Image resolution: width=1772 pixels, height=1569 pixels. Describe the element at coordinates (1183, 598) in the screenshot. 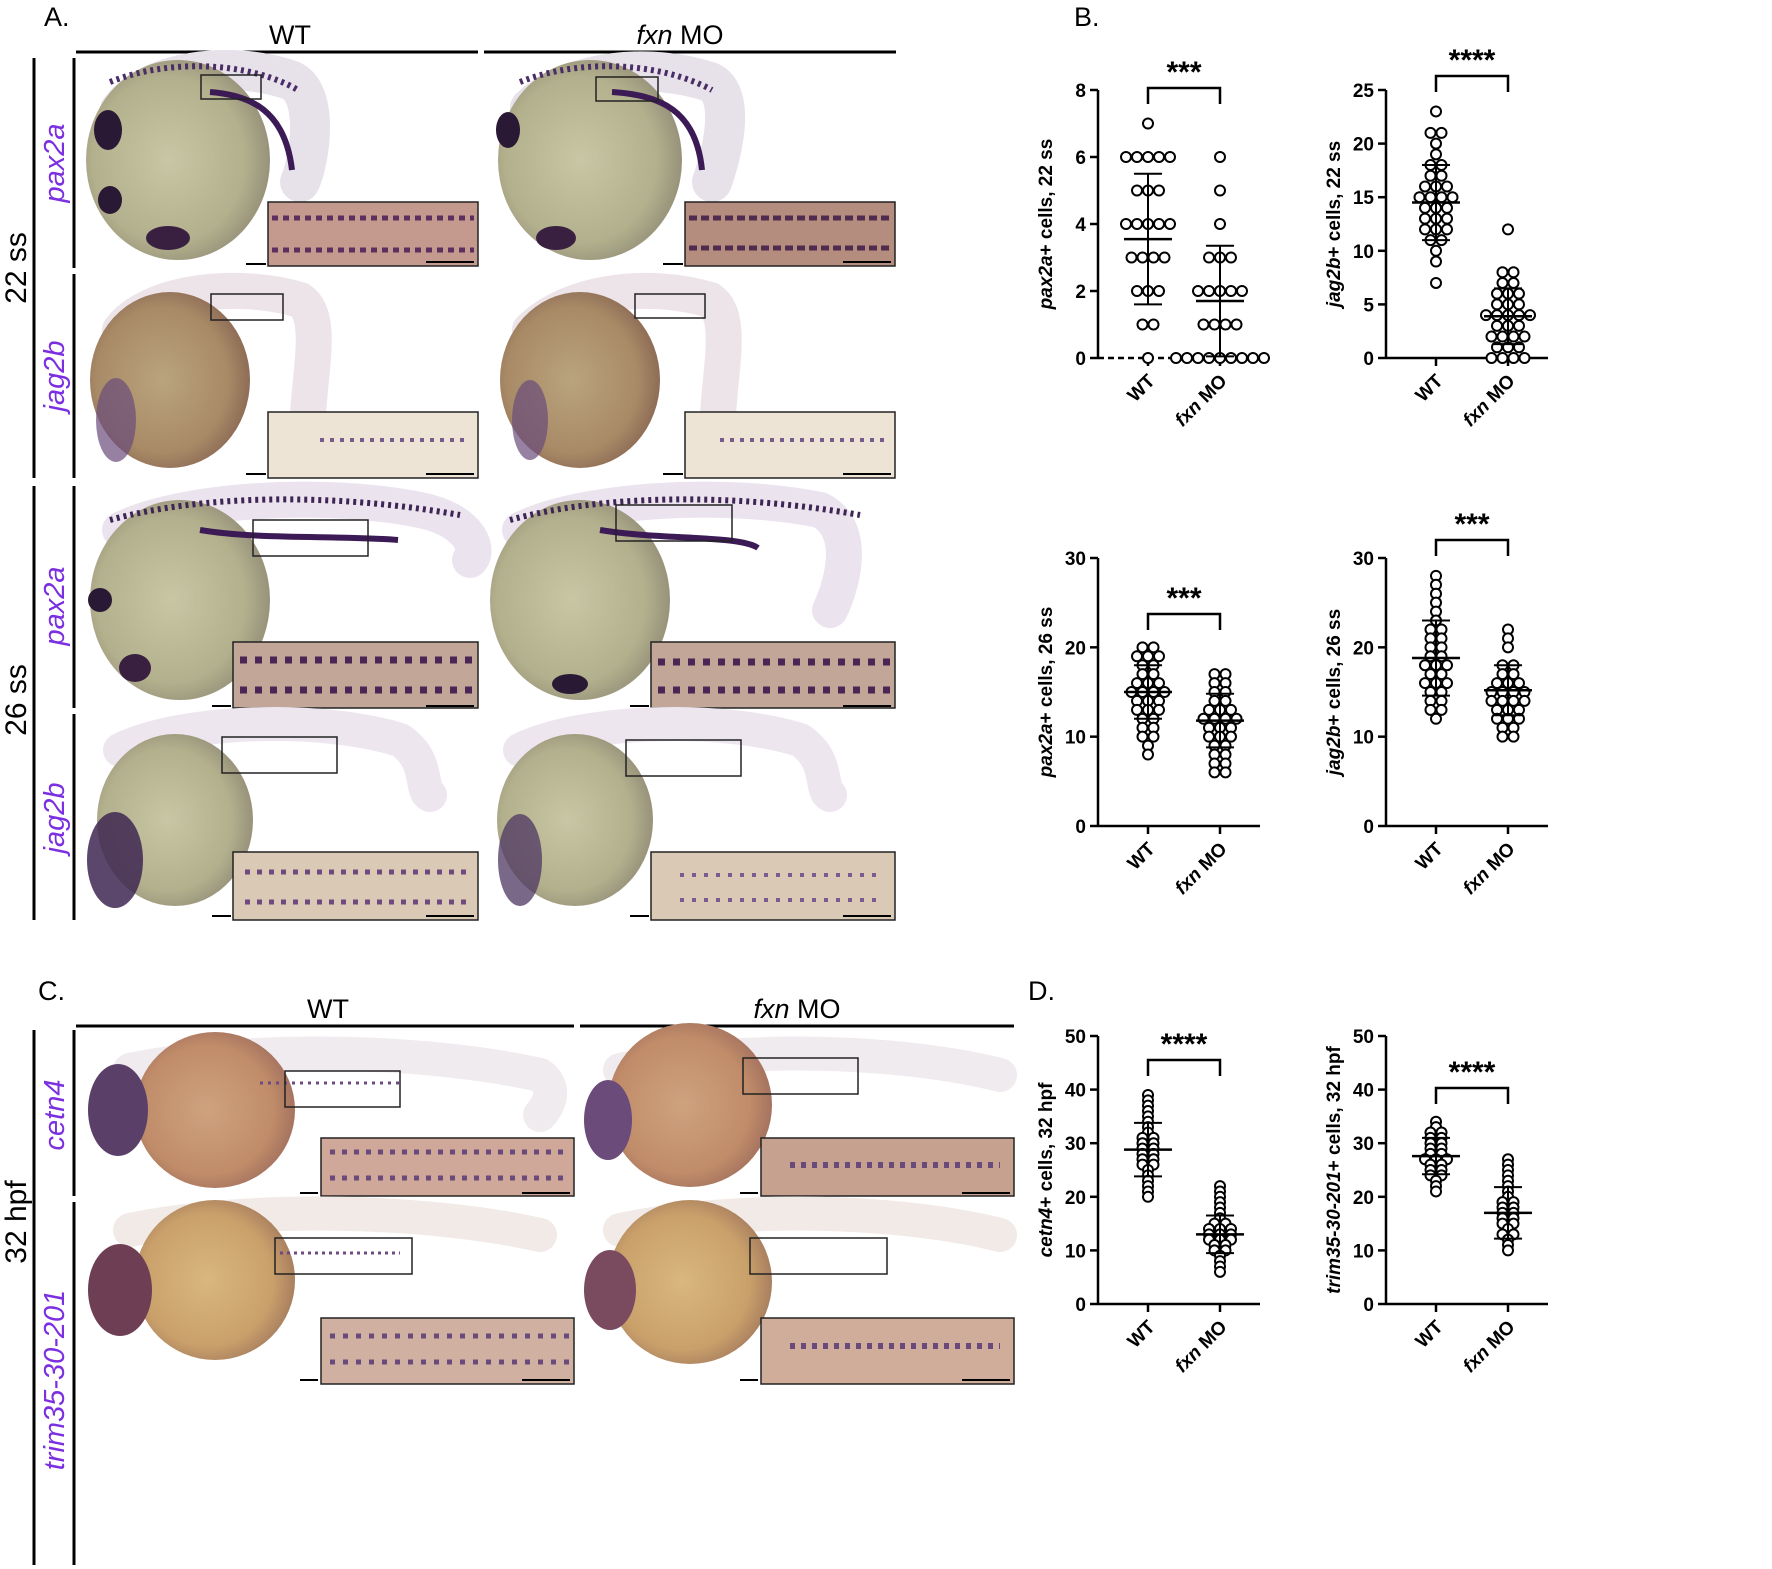

I see `significance-label: ***` at that location.